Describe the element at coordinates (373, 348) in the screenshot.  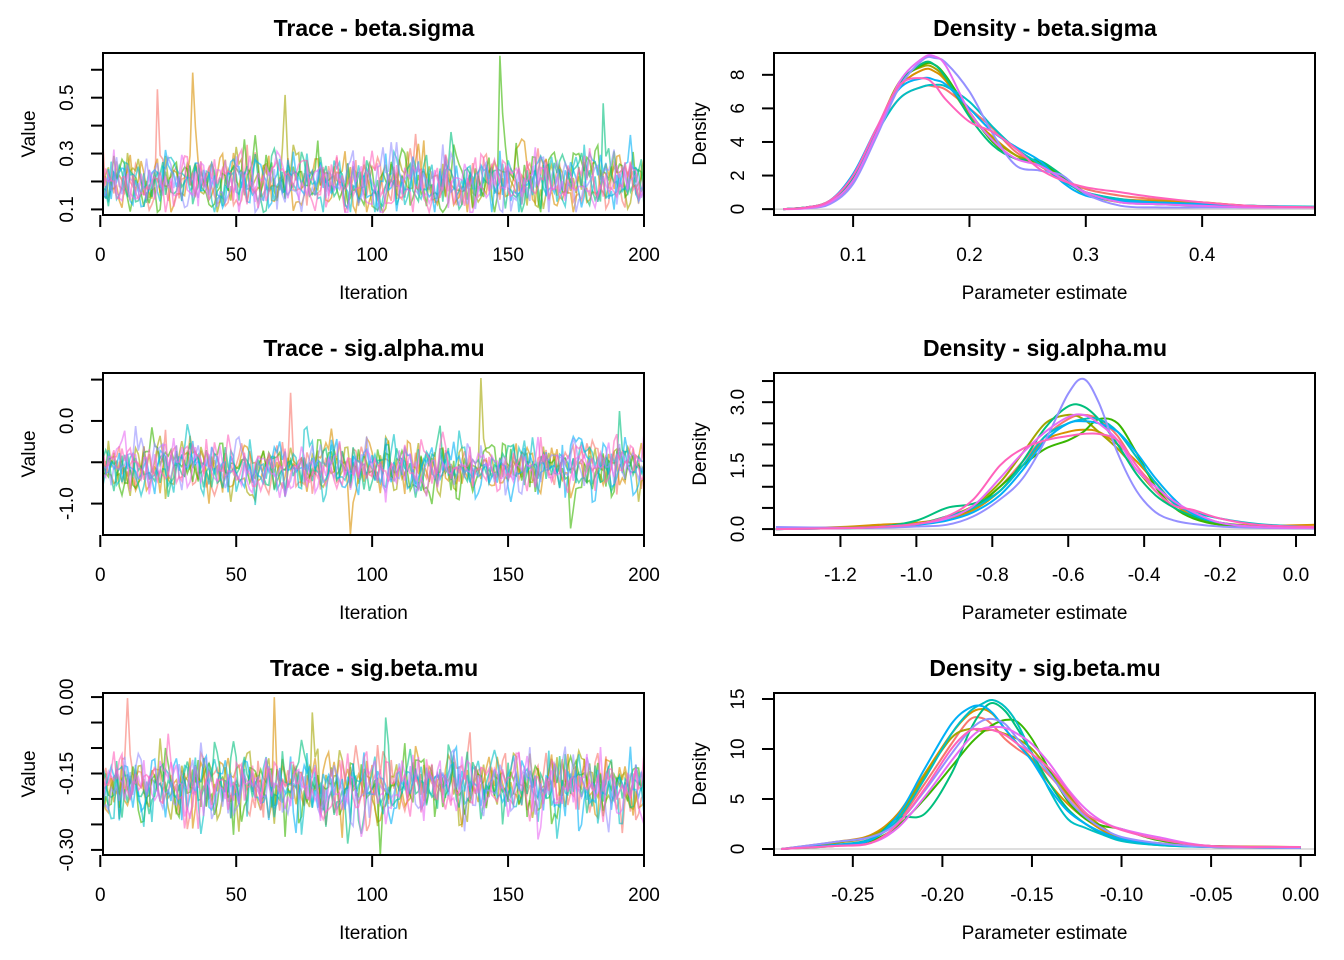
I see `plot-title: Trace - sig.alpha.mu` at that location.